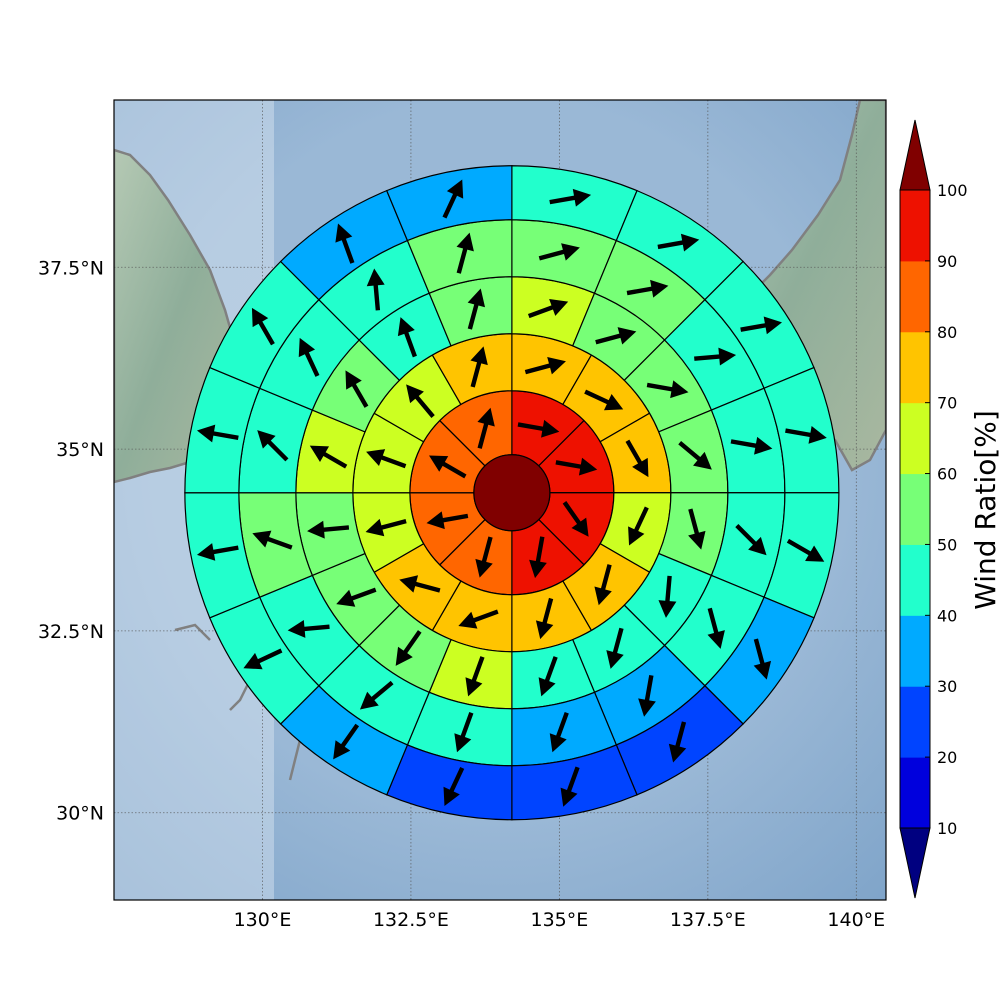 The image size is (1000, 1000). What do you see at coordinates (71, 268) in the screenshot?
I see `y-tick-label: 37.5°N` at bounding box center [71, 268].